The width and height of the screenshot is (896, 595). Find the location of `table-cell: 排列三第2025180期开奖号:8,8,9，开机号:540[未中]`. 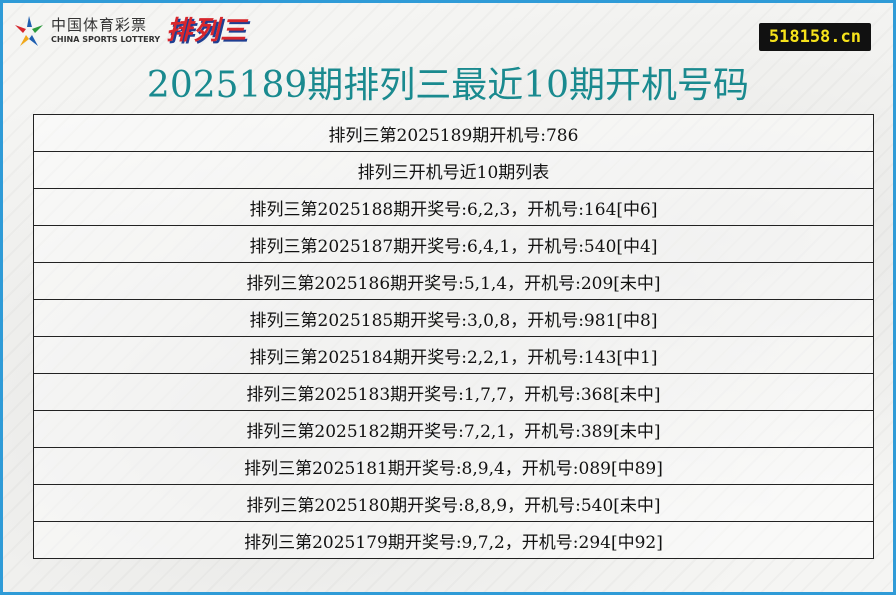

table-cell: 排列三第2025180期开奖号:8,8,9，开机号:540[未中] is located at coordinates (453, 503).